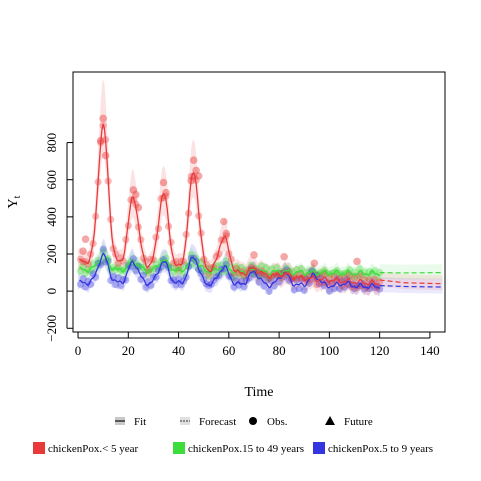 This screenshot has height=481, width=481. Describe the element at coordinates (51, 217) in the screenshot. I see `y-tick-label: 400` at that location.